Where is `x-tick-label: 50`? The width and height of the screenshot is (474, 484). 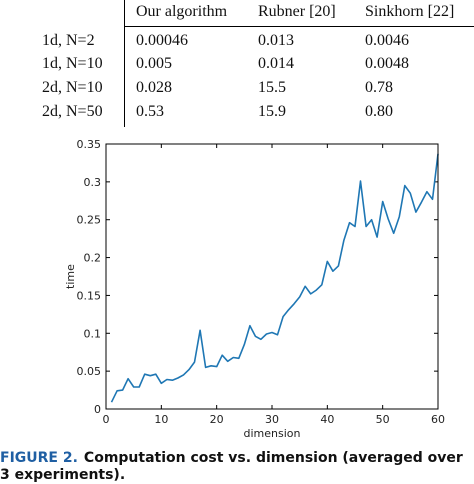 x-tick-label: 50 is located at coordinates (383, 419).